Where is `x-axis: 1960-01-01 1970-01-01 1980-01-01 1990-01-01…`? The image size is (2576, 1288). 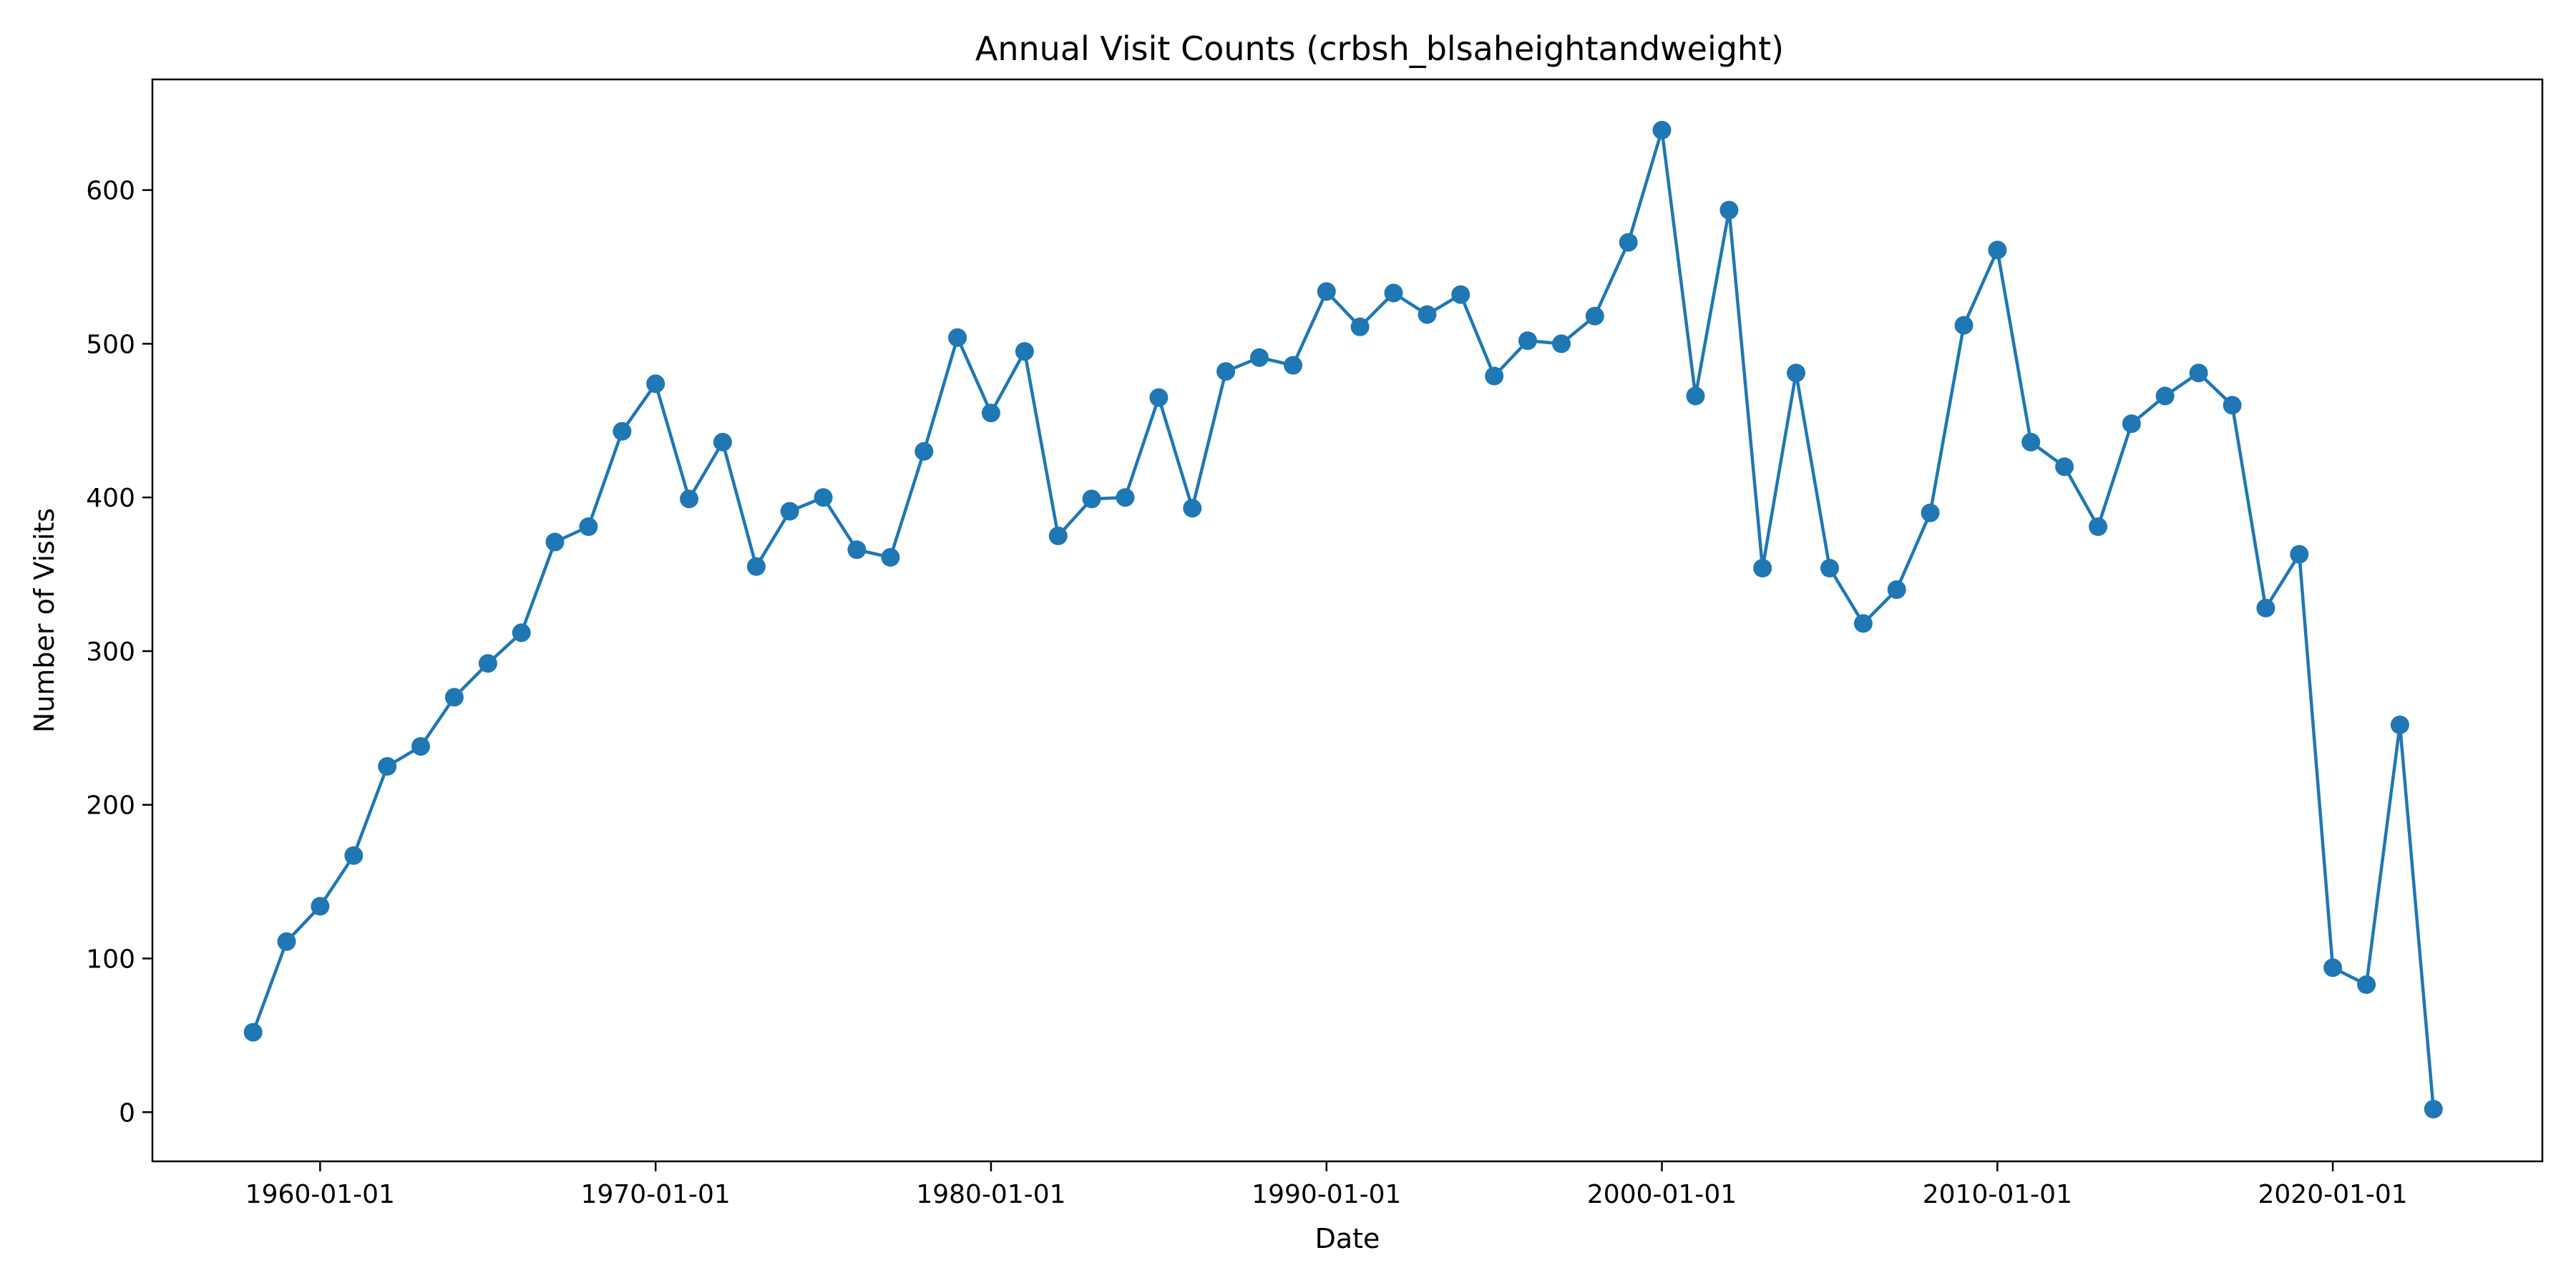 x-axis: 1960-01-01 1970-01-01 1980-01-01 1990-01-01… is located at coordinates (1326, 1185).